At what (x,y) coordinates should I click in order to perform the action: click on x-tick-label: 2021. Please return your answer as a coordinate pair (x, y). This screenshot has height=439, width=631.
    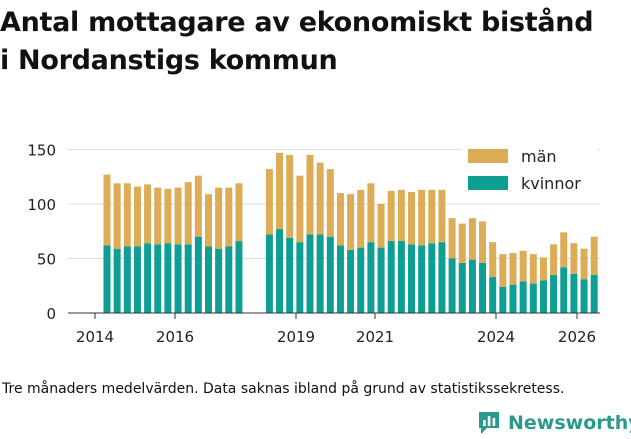
    Looking at the image, I should click on (375, 337).